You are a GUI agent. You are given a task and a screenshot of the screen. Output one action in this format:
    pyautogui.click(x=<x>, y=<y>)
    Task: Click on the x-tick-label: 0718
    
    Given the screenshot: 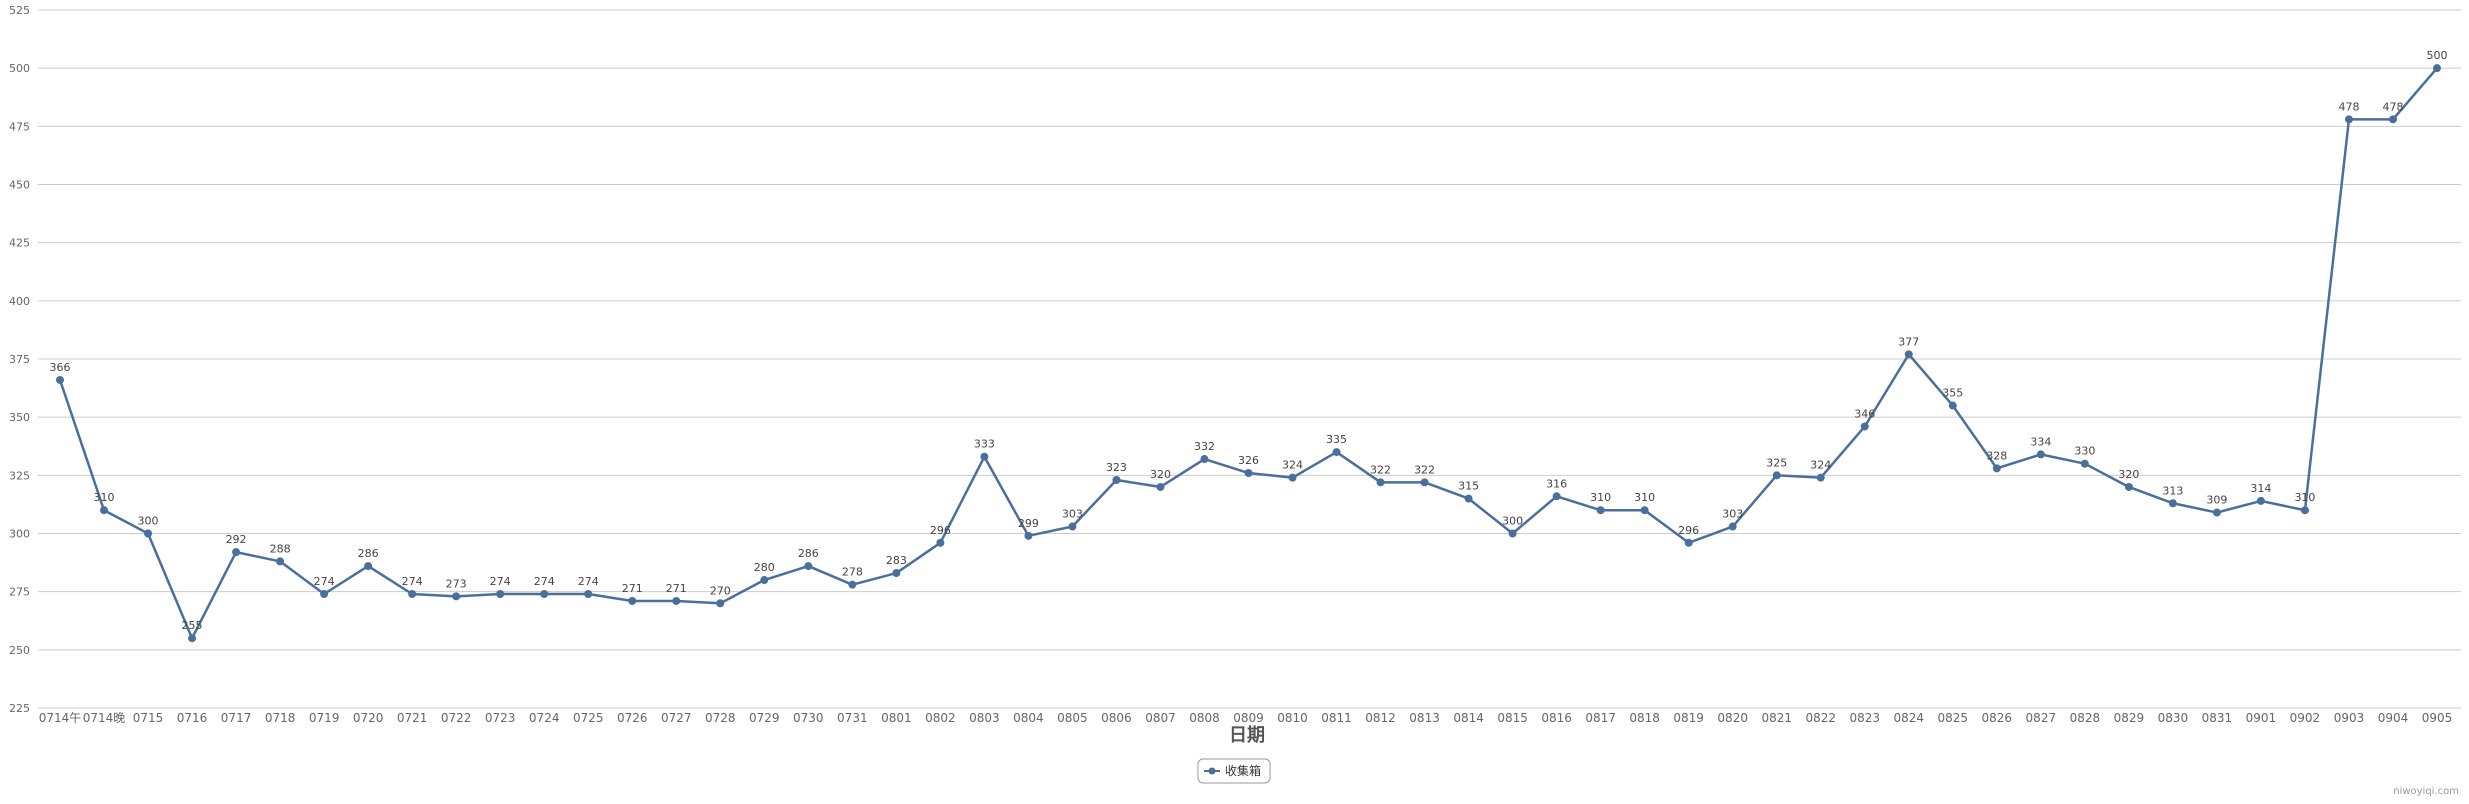 What is the action you would take?
    pyautogui.click(x=280, y=718)
    